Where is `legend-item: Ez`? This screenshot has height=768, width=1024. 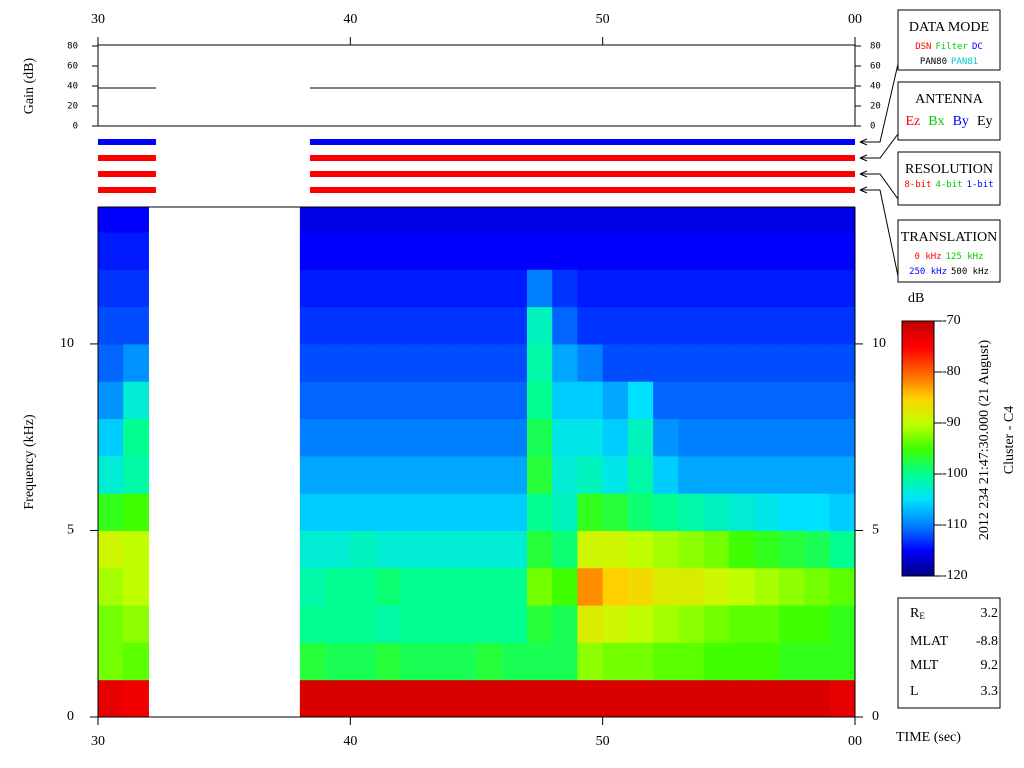
legend-item: Ez is located at coordinates (912, 121).